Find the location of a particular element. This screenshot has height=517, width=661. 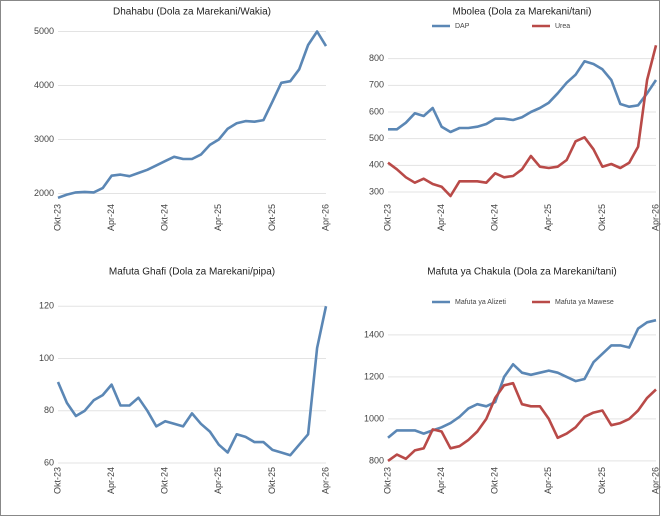

y-tick-label: 60 is located at coordinates (49, 462).